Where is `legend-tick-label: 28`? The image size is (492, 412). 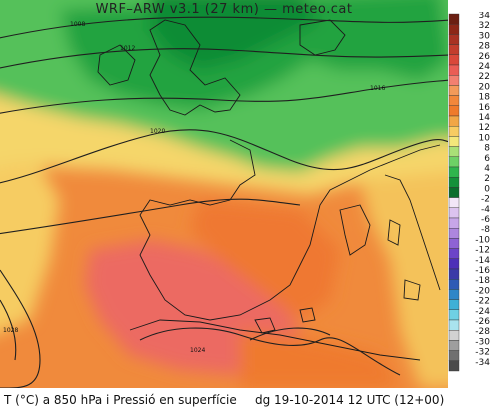 legend-tick-label: 28 is located at coordinates (485, 47).